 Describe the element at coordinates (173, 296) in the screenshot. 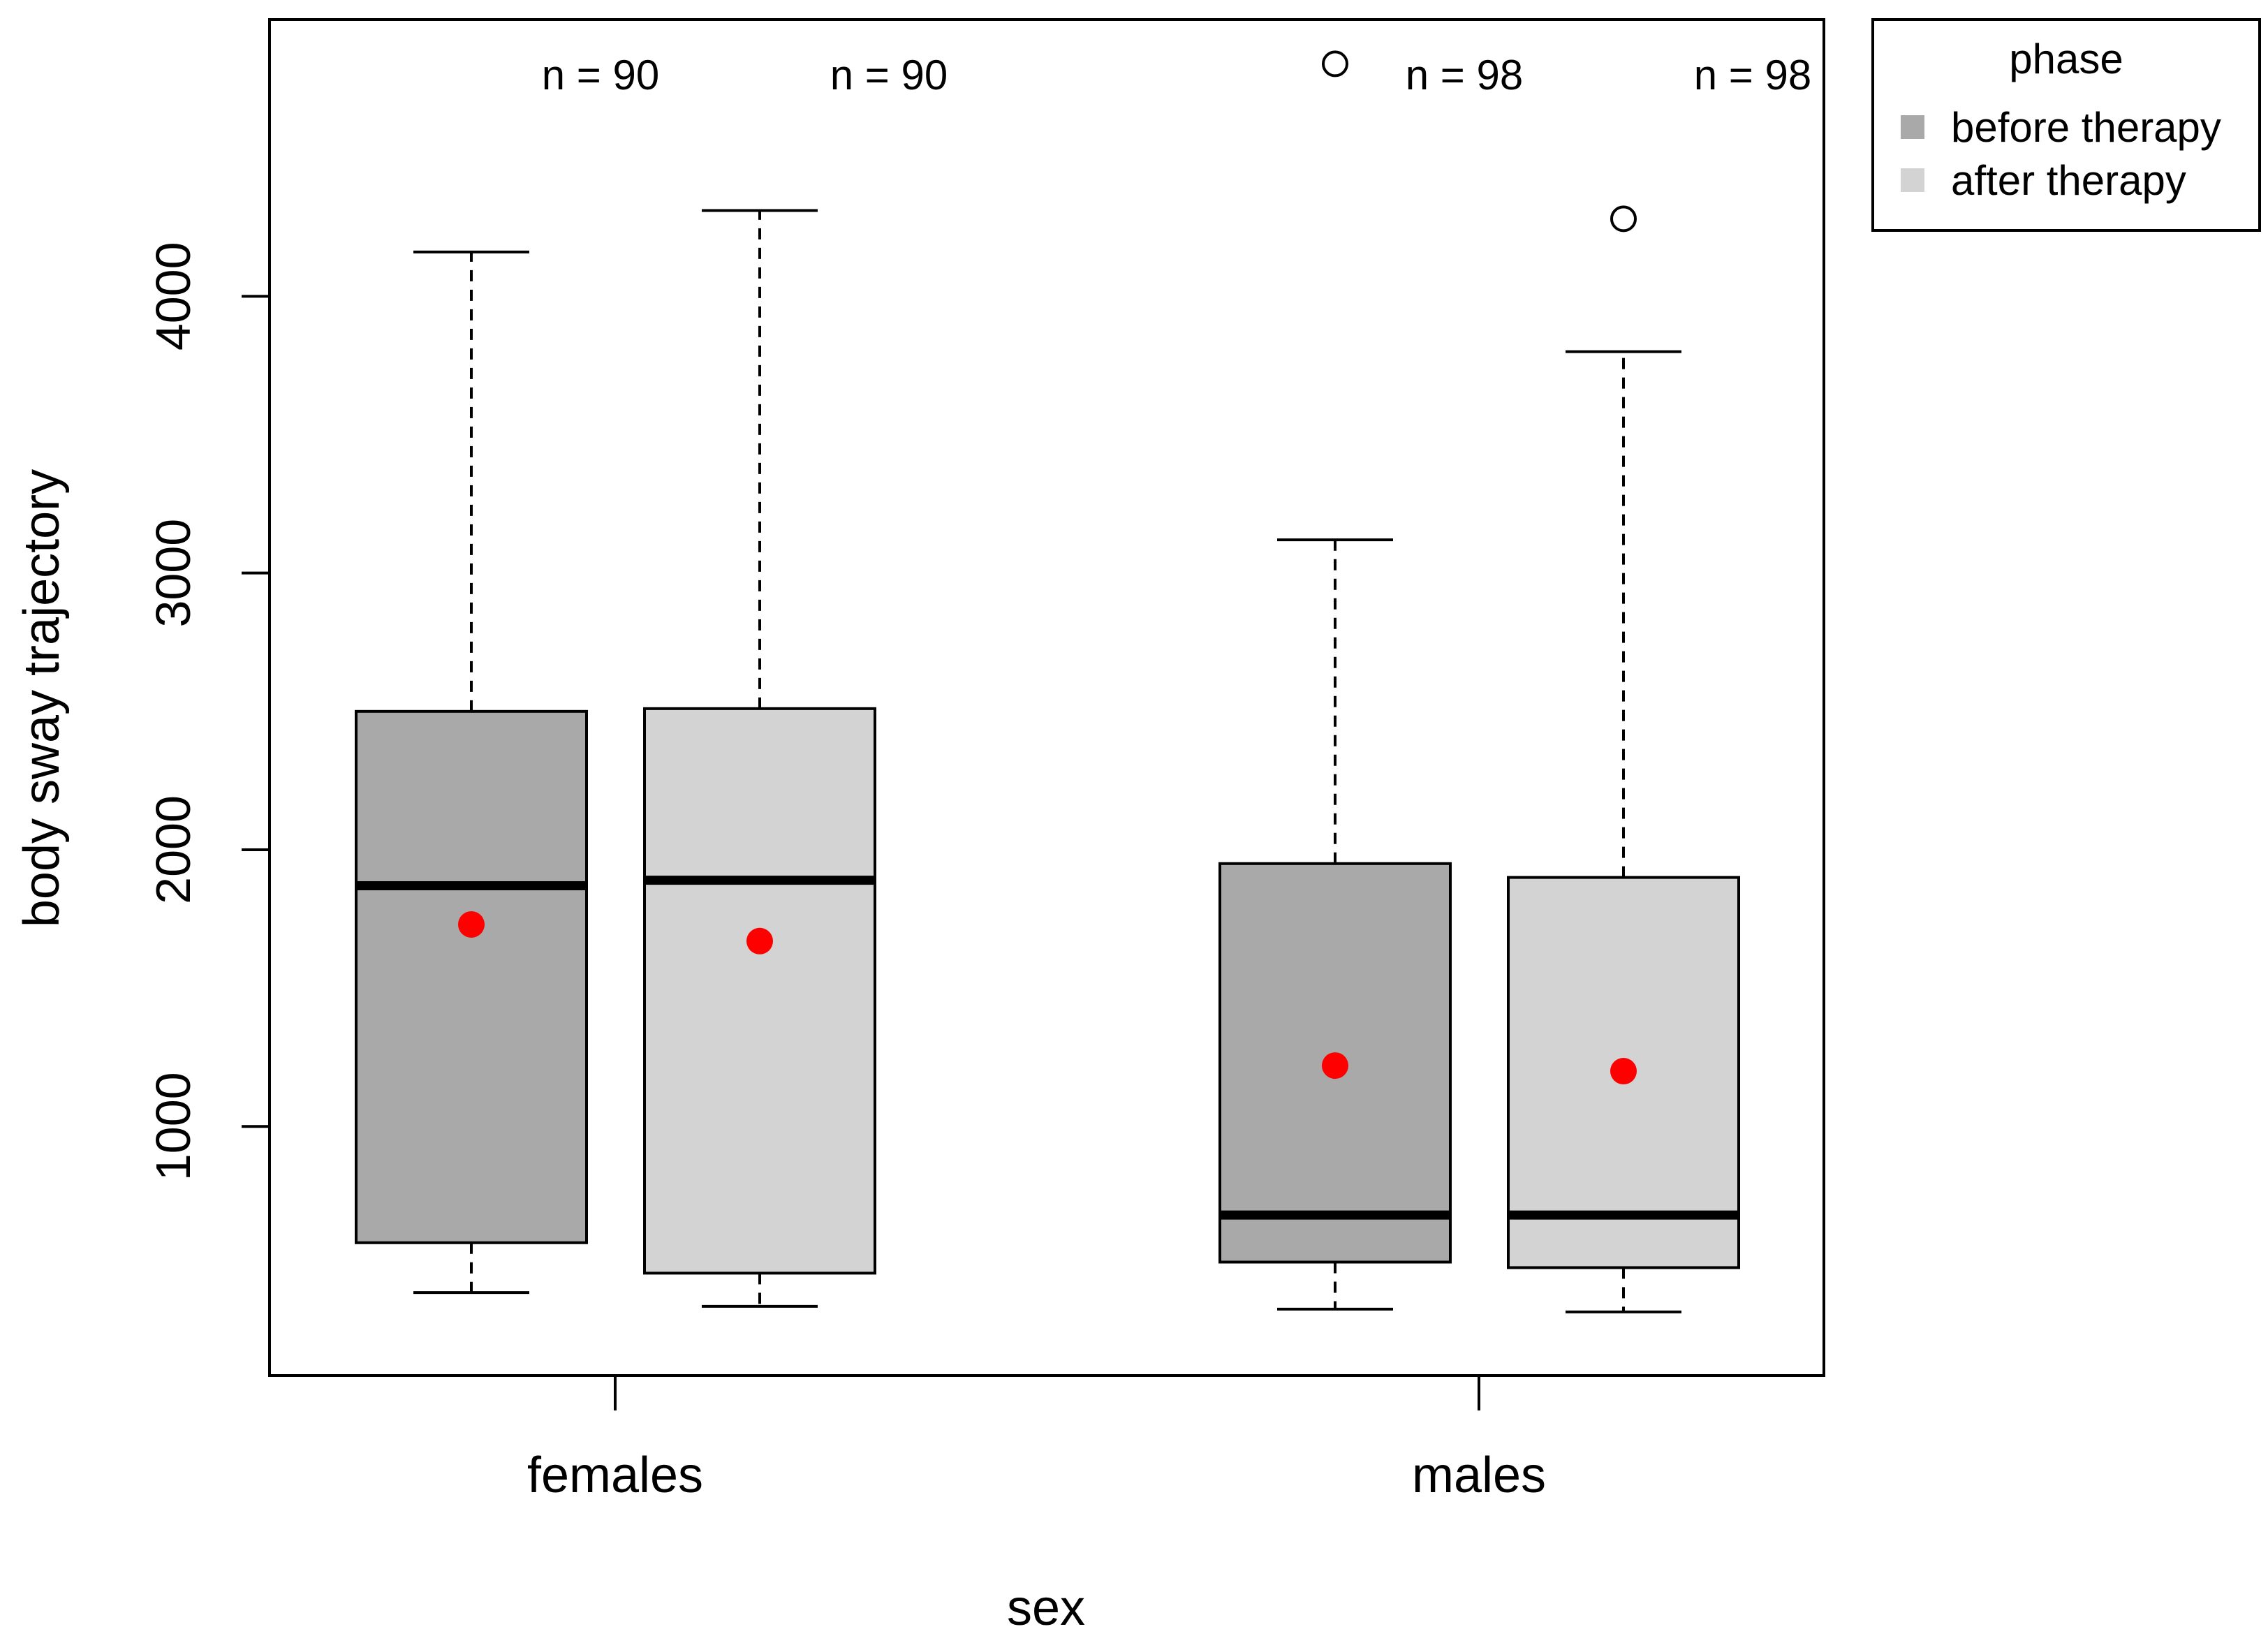

I see `y-tick-label: 4000` at that location.